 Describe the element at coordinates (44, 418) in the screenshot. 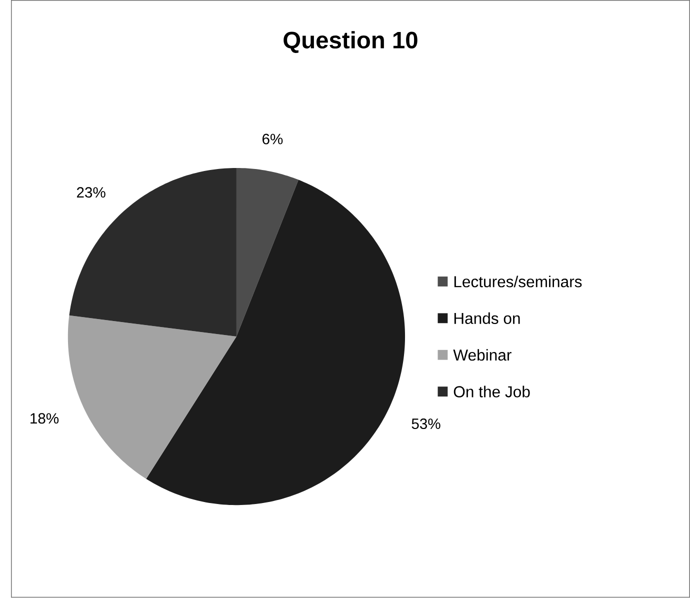

I see `data-label: 18%` at that location.